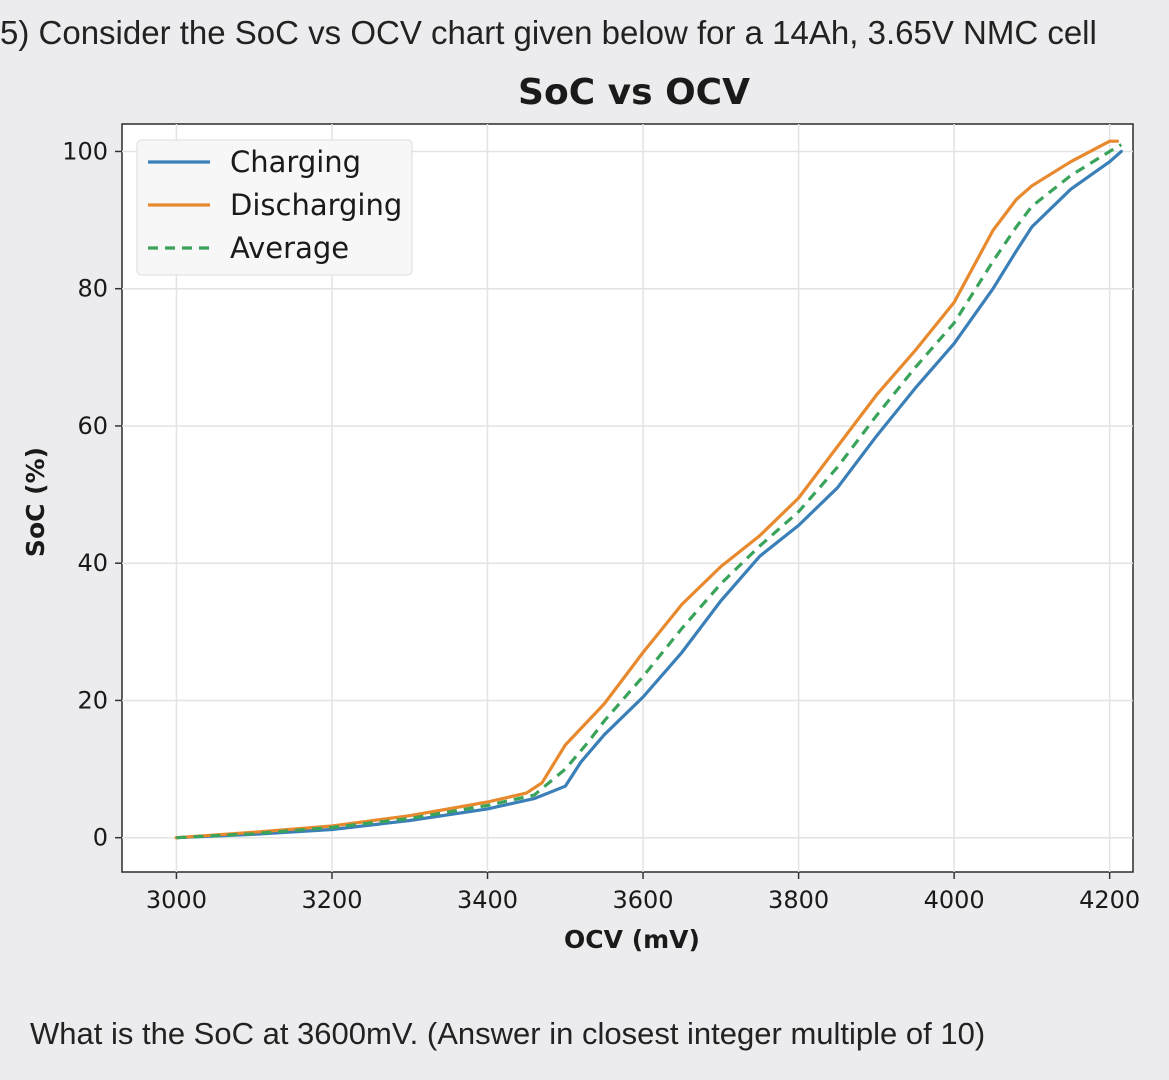  I want to click on x-axis-label: OCV (mV), so click(632, 939).